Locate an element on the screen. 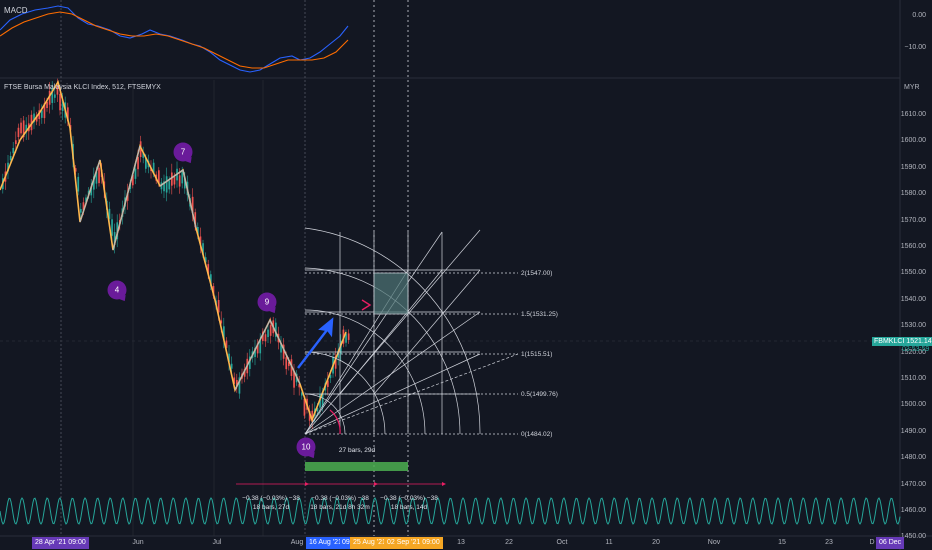 The height and width of the screenshot is (550, 932). price-axis-label: 1460.00 is located at coordinates (913, 510).